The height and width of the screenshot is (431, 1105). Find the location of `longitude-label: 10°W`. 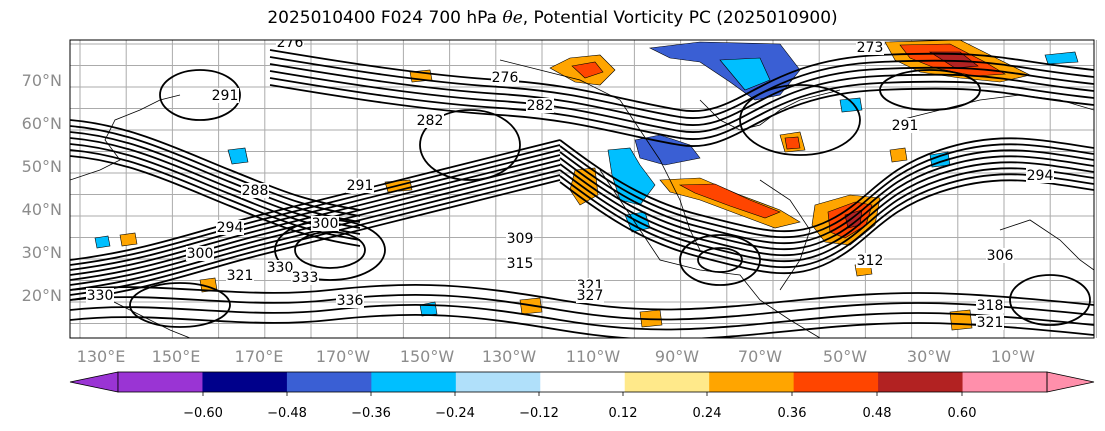

longitude-label: 10°W is located at coordinates (1013, 356).